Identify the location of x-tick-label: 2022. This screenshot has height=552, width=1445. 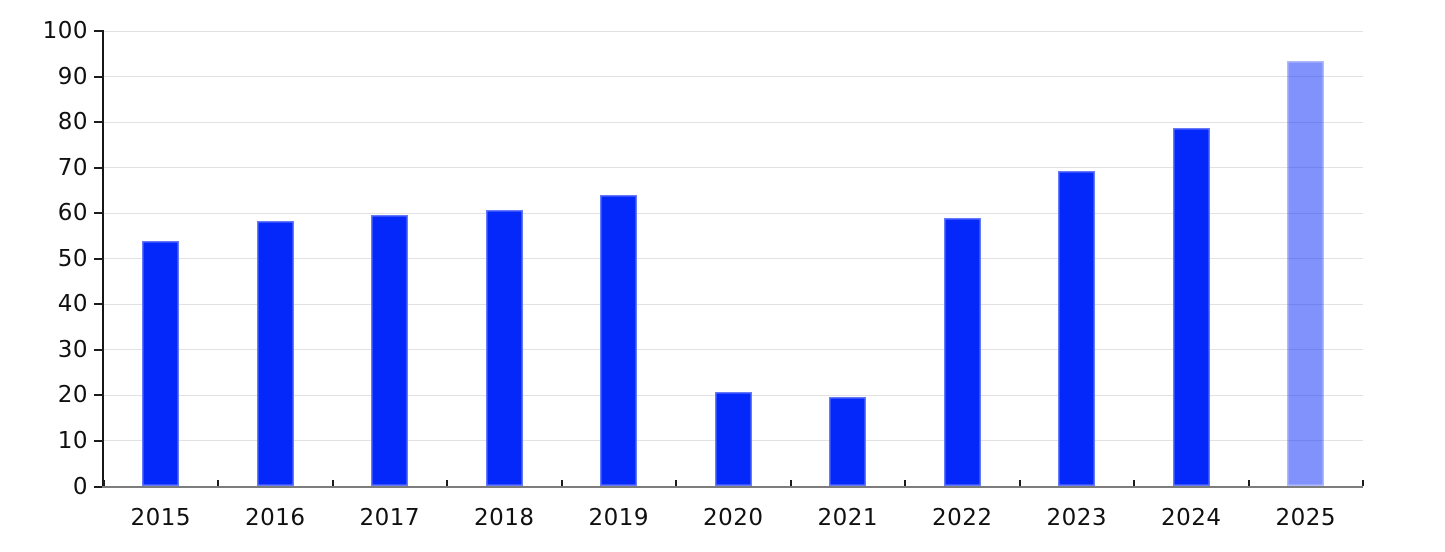
(962, 518).